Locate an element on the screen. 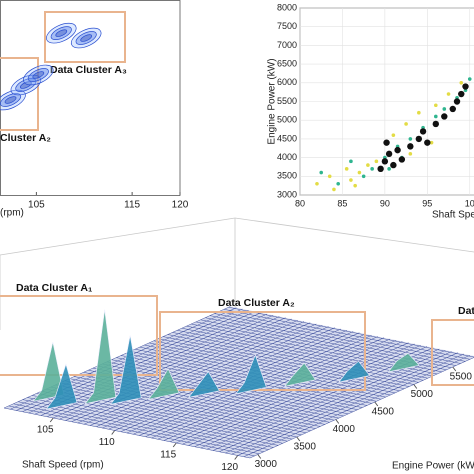 Image resolution: width=474 pixels, height=474 pixels. annotation: Dat is located at coordinates (466, 311).